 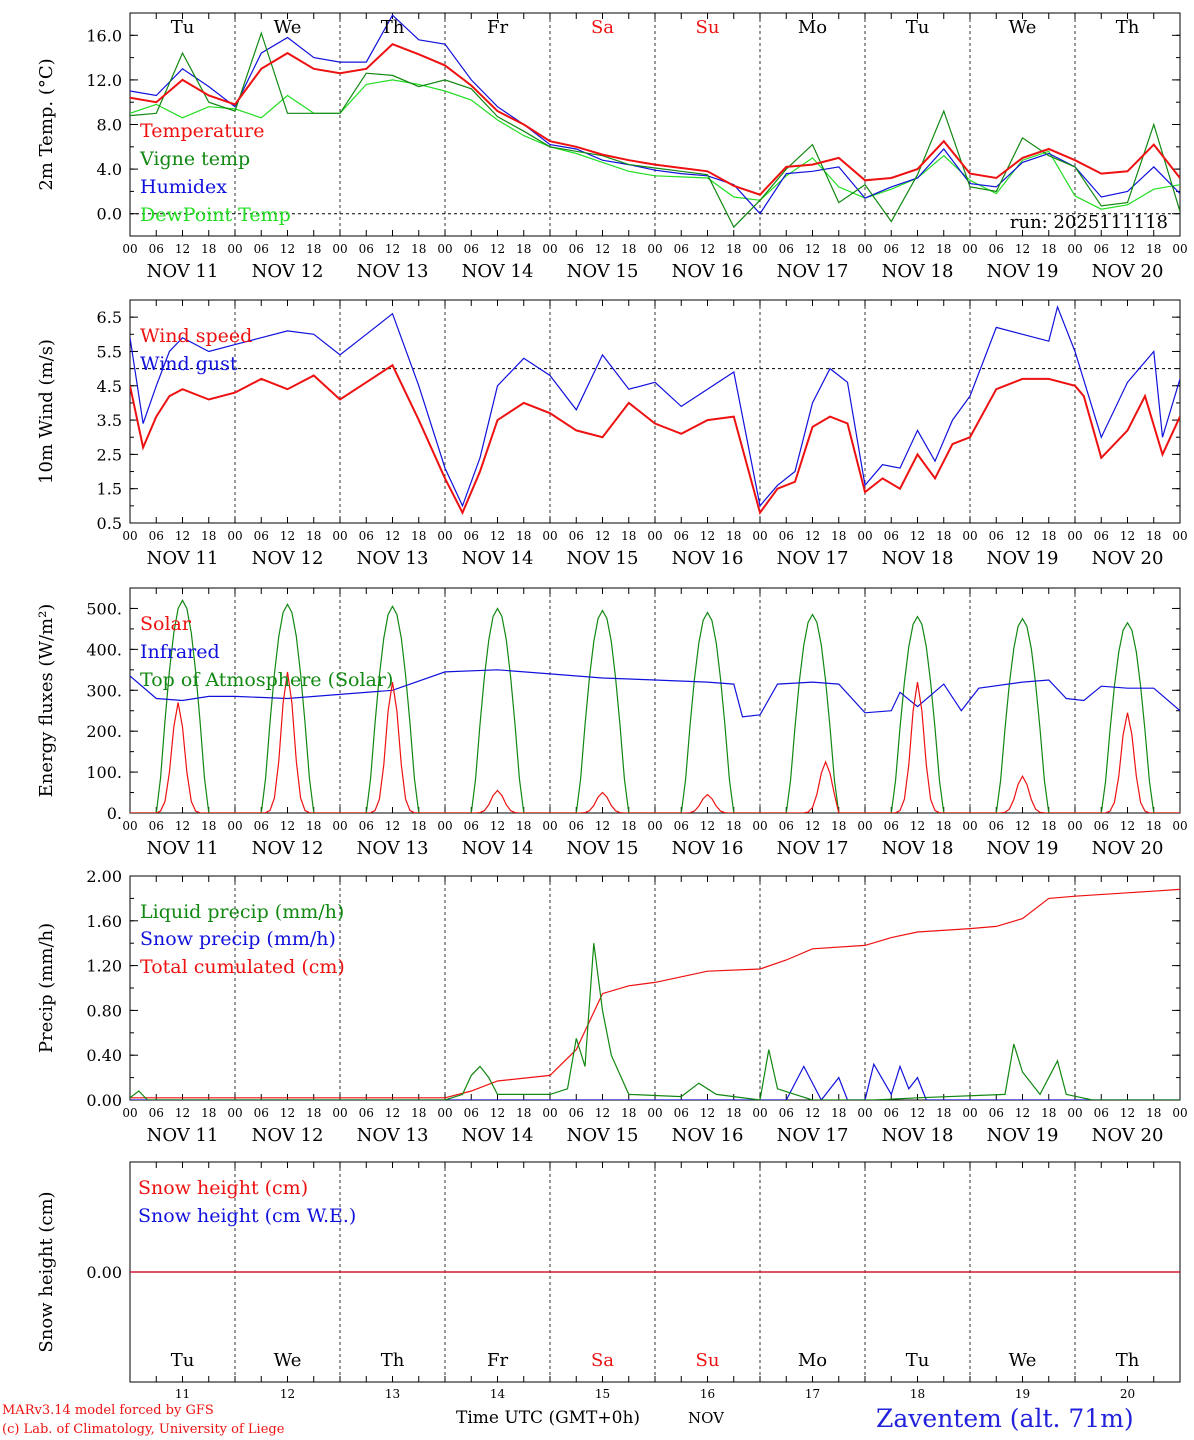 What do you see at coordinates (194, 159) in the screenshot?
I see `legend-entry: Vigne temp` at bounding box center [194, 159].